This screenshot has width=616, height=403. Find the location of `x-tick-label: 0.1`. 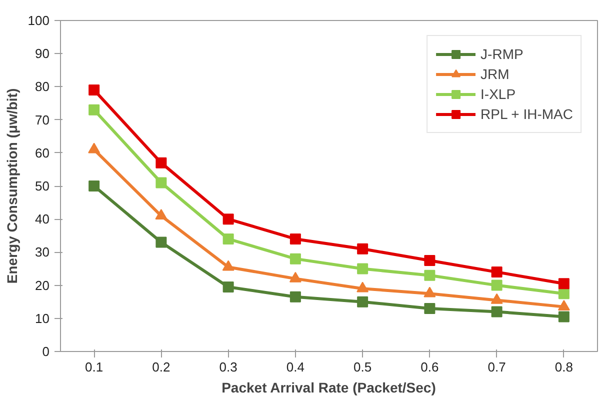

x-tick-label: 0.1 is located at coordinates (94, 367).